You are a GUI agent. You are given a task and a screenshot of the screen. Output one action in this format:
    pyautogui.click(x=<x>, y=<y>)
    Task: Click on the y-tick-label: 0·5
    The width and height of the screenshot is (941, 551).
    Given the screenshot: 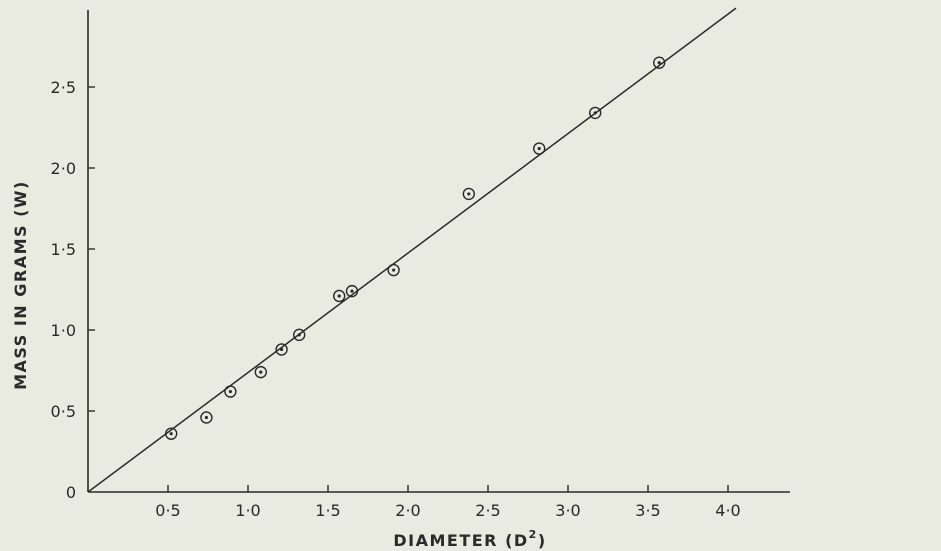 What is the action you would take?
    pyautogui.click(x=63, y=411)
    